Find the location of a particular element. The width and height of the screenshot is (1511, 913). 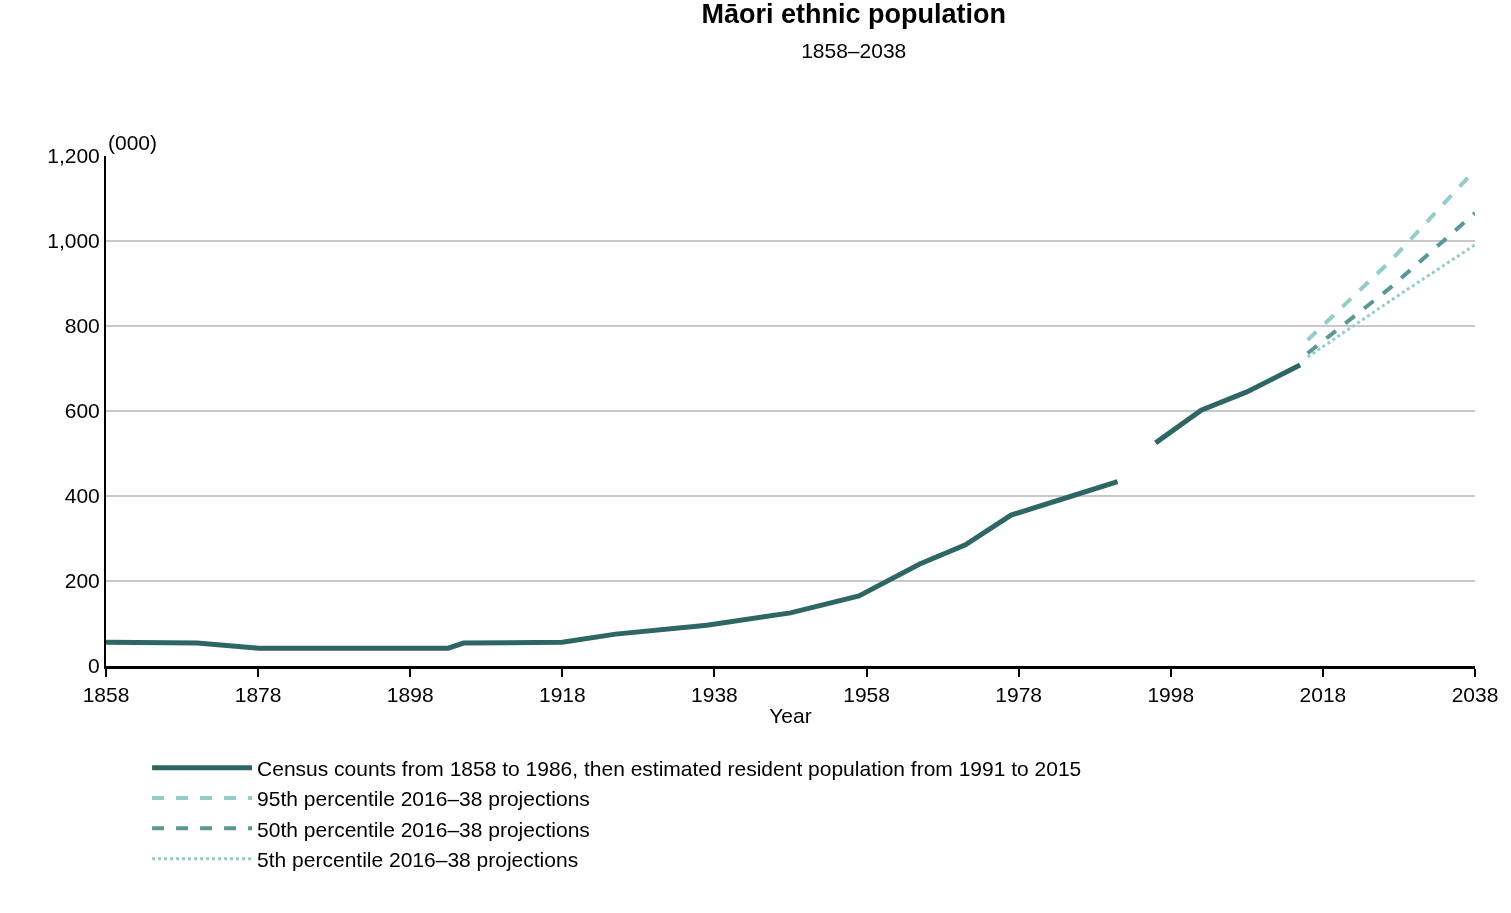

legend-label: Census counts from 1858 to 1986, then estimated resident population from 1991 to 2015 is located at coordinates (669, 768).